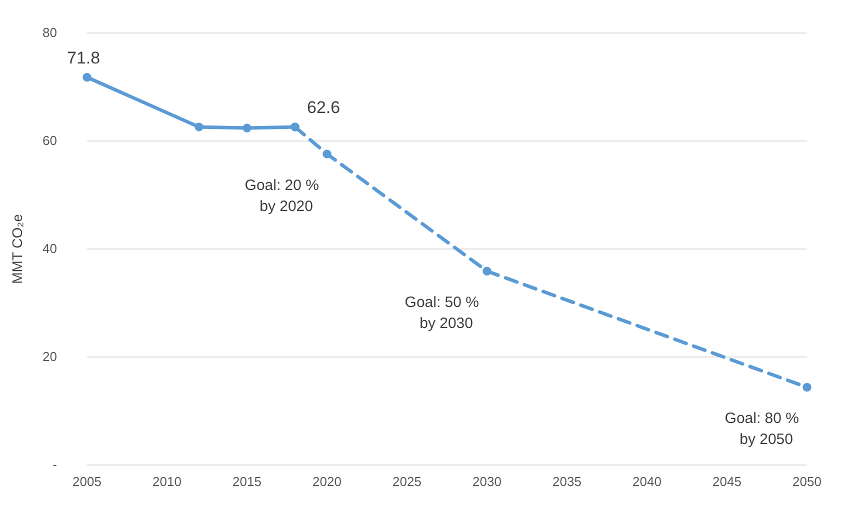 This screenshot has width=852, height=530. Describe the element at coordinates (167, 482) in the screenshot. I see `x-tick-label: 2010` at that location.